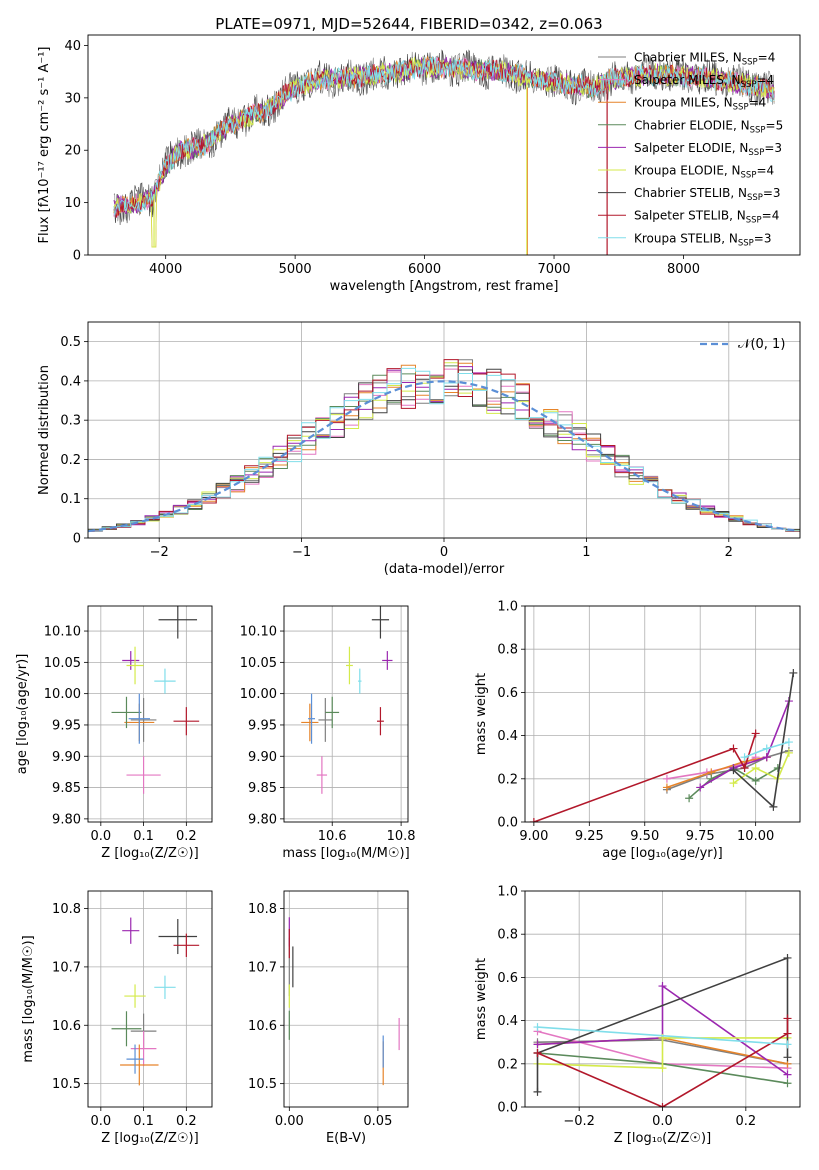 The height and width of the screenshot is (1170, 819). I want to click on age_vs_mass-plot-area, so click(347, 700).